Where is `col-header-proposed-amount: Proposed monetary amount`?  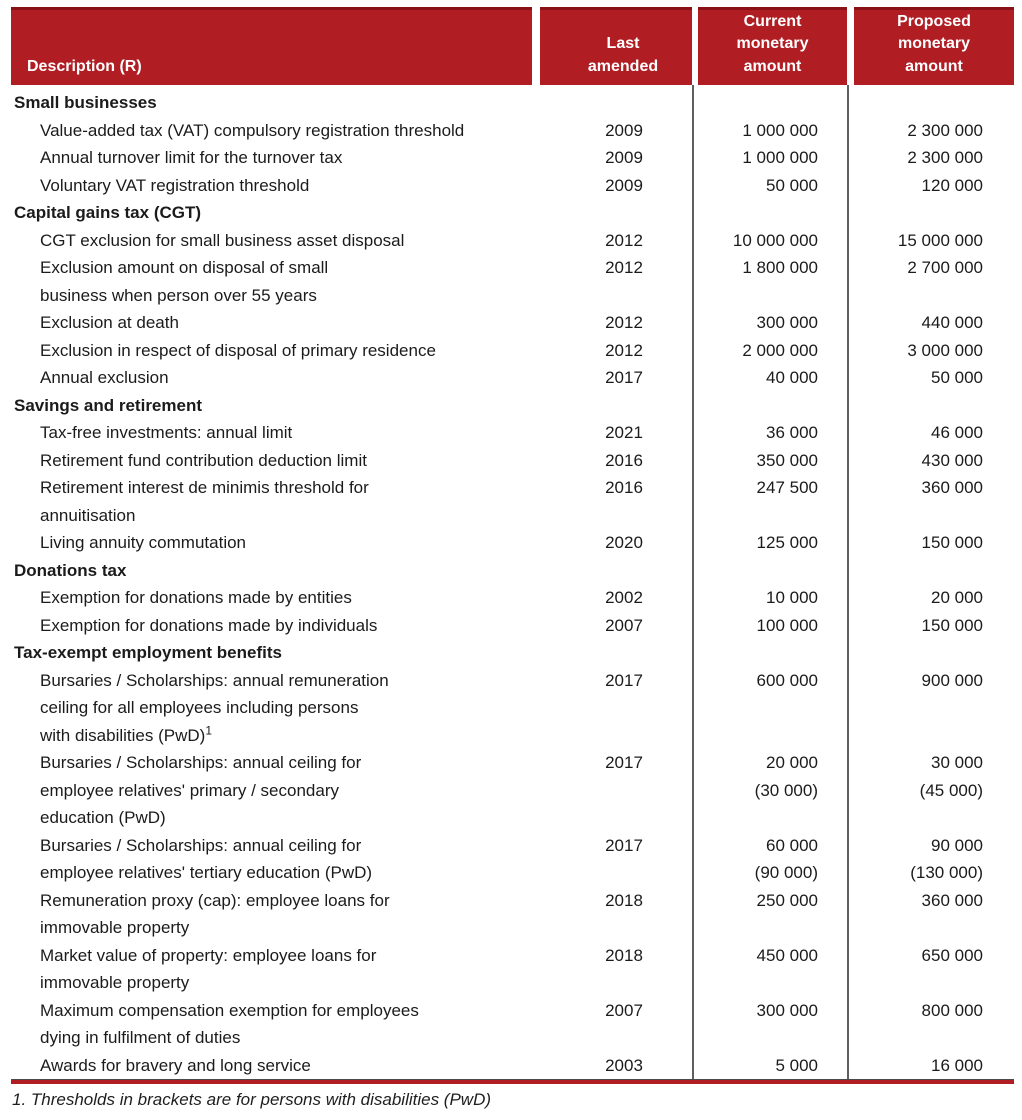
col-header-proposed-amount: Proposed monetary amount is located at coordinates (934, 46).